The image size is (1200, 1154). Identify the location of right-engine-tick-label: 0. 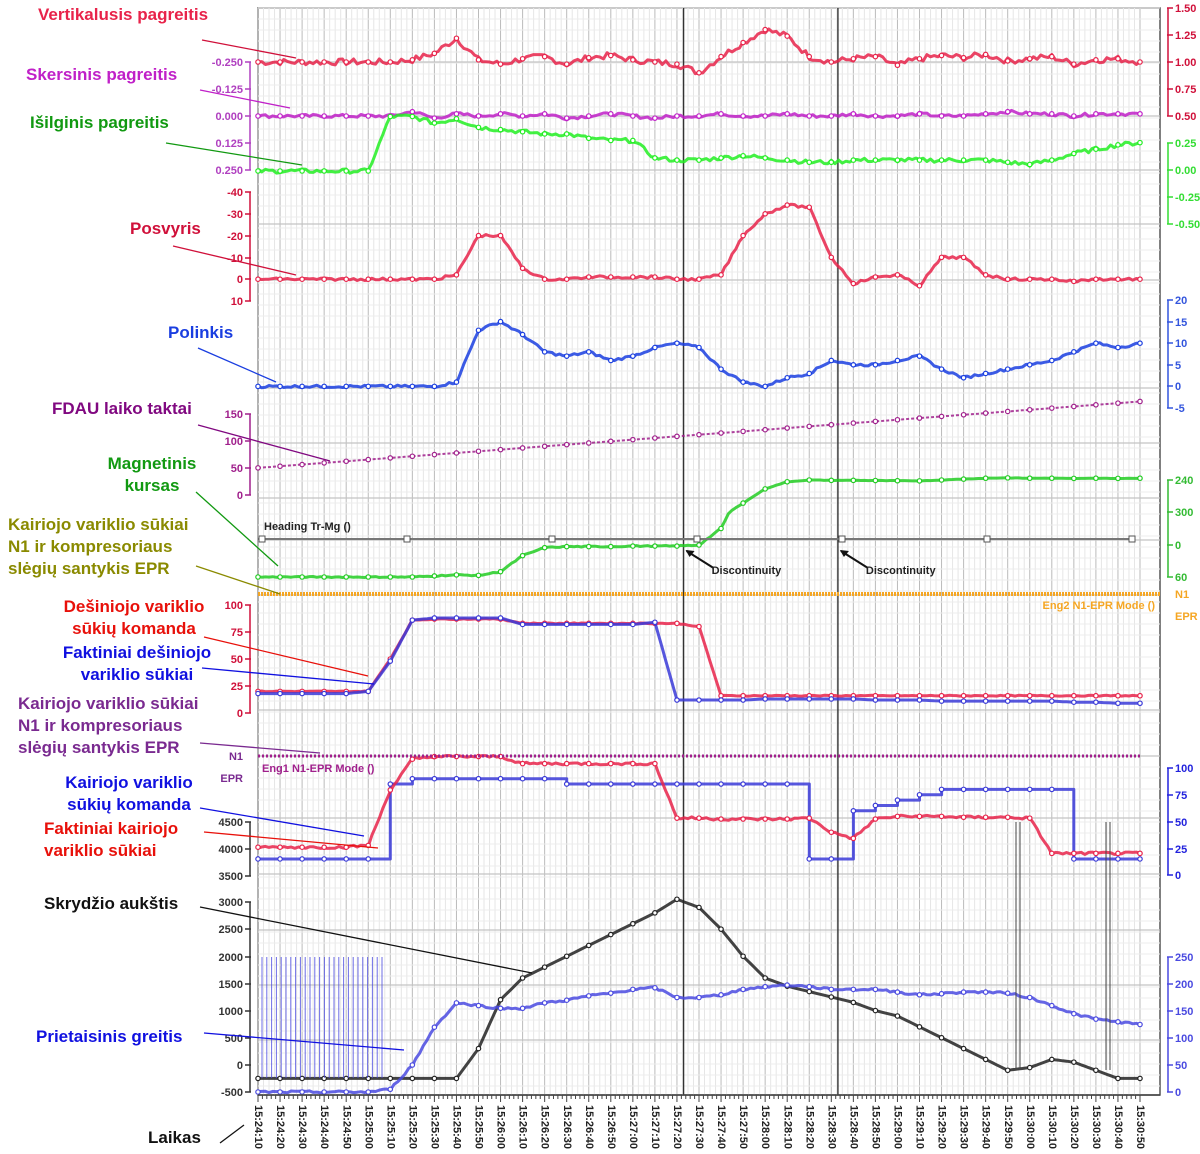
(240, 714).